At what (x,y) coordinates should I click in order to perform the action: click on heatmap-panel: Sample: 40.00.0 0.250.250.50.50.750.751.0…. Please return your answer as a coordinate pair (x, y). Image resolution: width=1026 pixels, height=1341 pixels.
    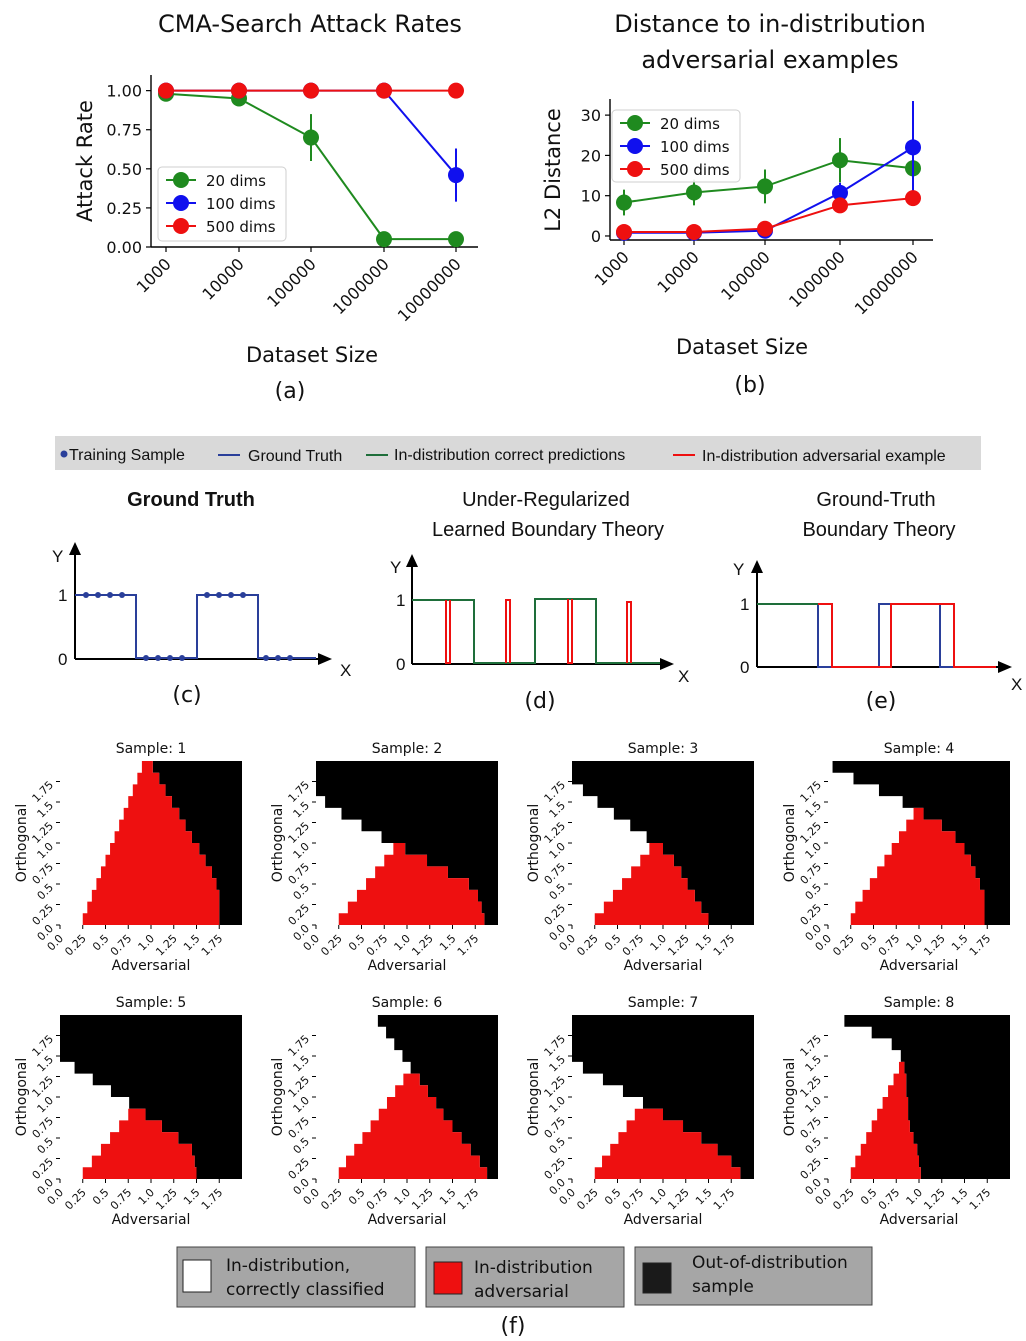
    Looking at the image, I should click on (896, 857).